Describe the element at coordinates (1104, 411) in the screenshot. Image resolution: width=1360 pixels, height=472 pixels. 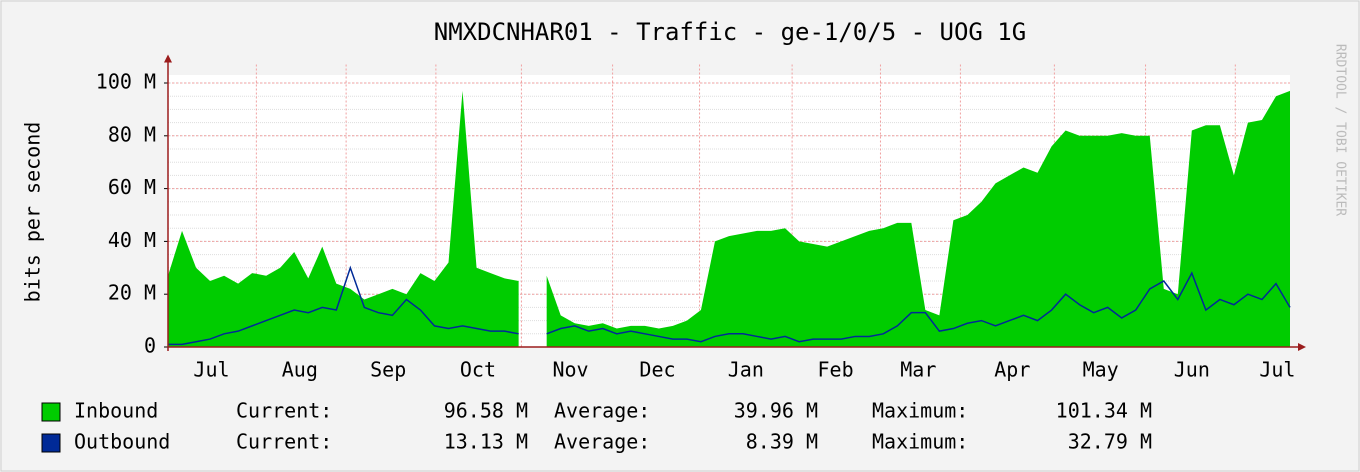
I see `stat-value: 101.34 M` at that location.